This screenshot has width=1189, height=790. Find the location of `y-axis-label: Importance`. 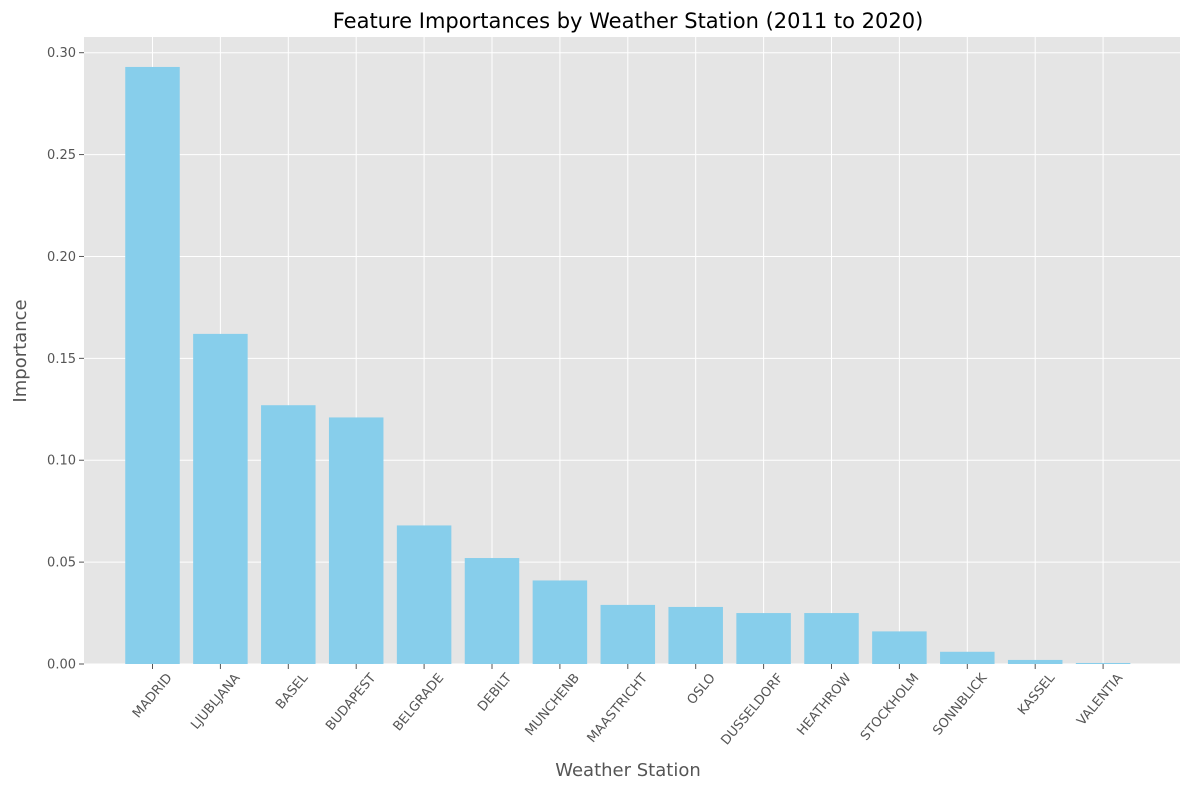

y-axis-label: Importance is located at coordinates (20, 350).